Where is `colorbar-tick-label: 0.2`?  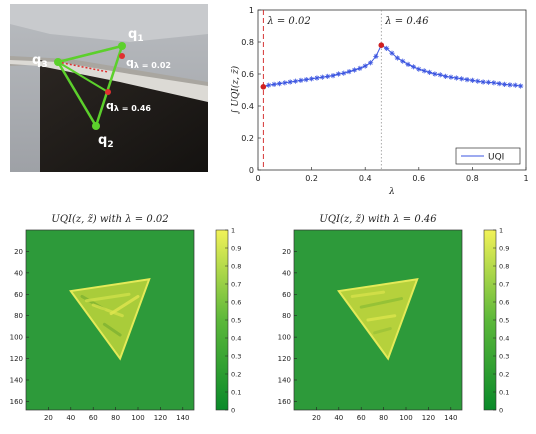 colorbar-tick-label: 0.2 is located at coordinates (504, 375).